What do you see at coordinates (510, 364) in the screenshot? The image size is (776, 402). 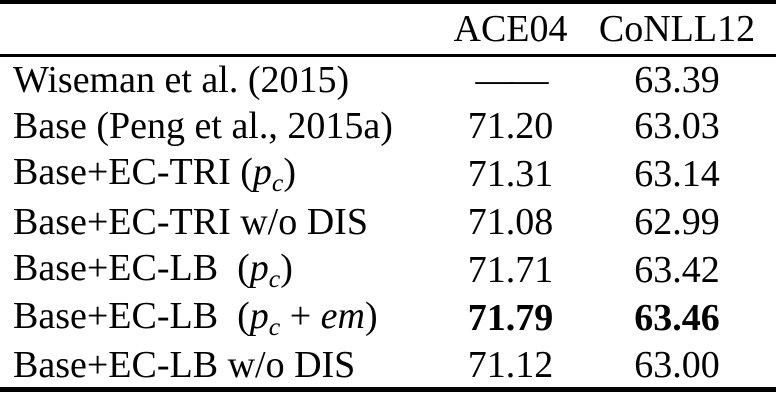 I see `ace04-value: 71.12` at bounding box center [510, 364].